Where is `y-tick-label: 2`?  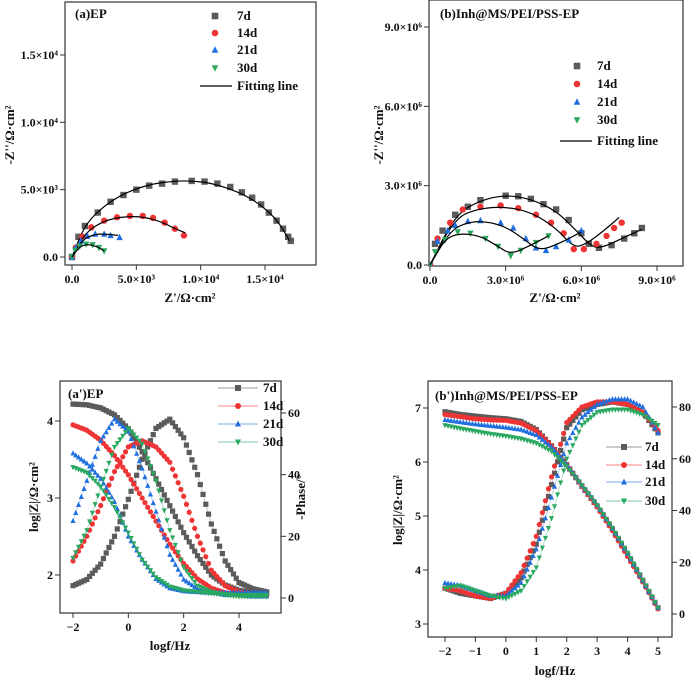 y-tick-label: 2 is located at coordinates (50, 575).